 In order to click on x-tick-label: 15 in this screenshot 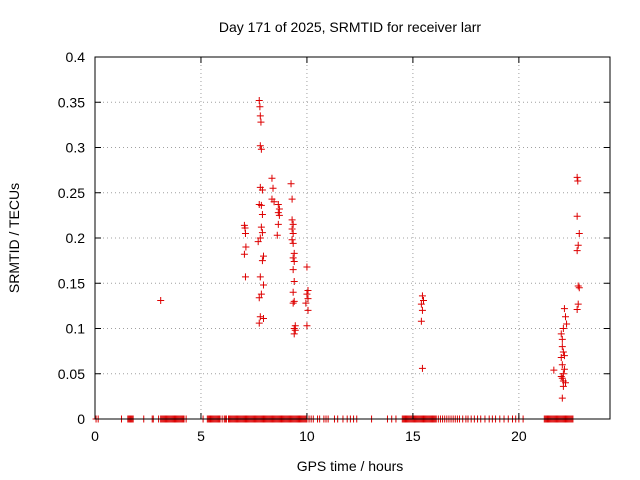, I will do `click(413, 436)`.